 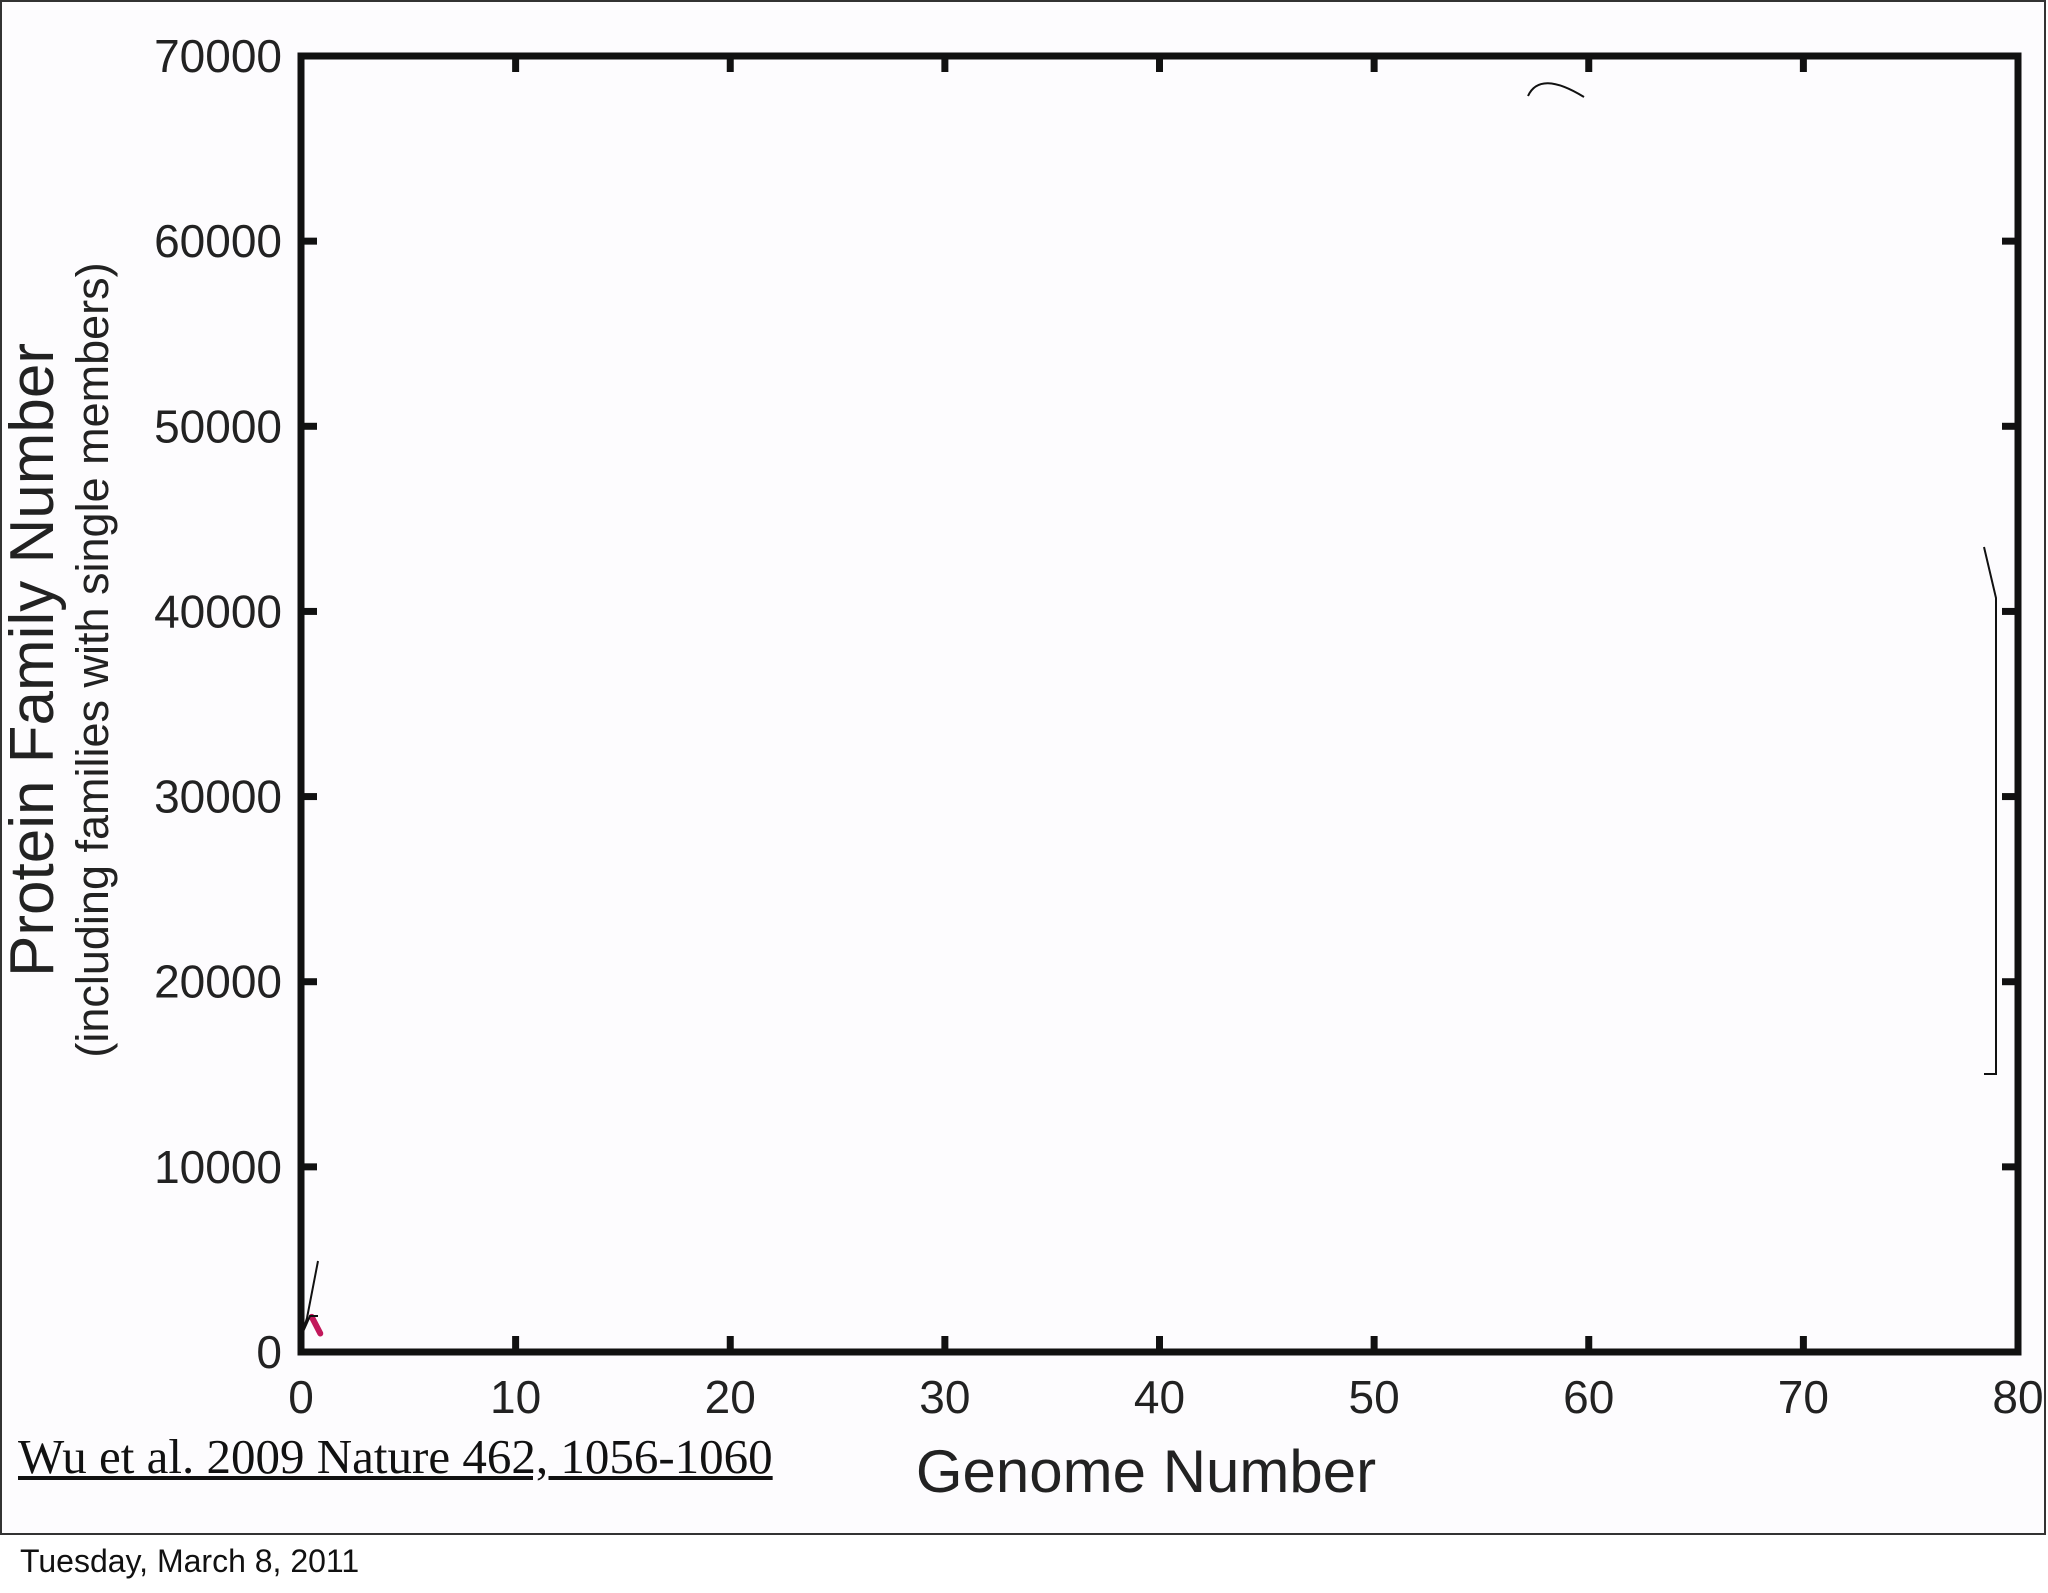 I want to click on x-tick-label: 80, so click(x=2017, y=1397).